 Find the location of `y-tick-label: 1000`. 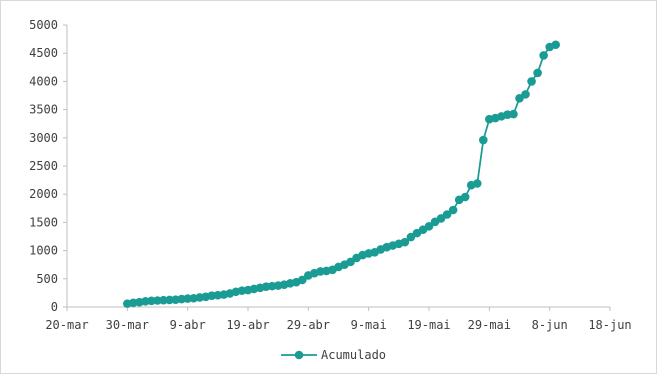

y-tick-label: 1000 is located at coordinates (43, 251).